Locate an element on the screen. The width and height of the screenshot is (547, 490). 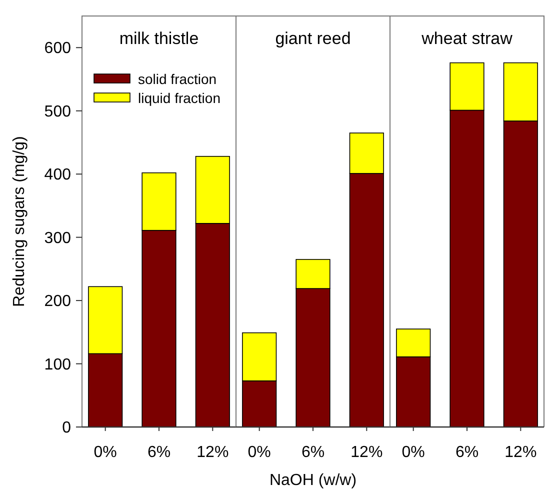
y-tick-label: 600 is located at coordinates (58, 49).